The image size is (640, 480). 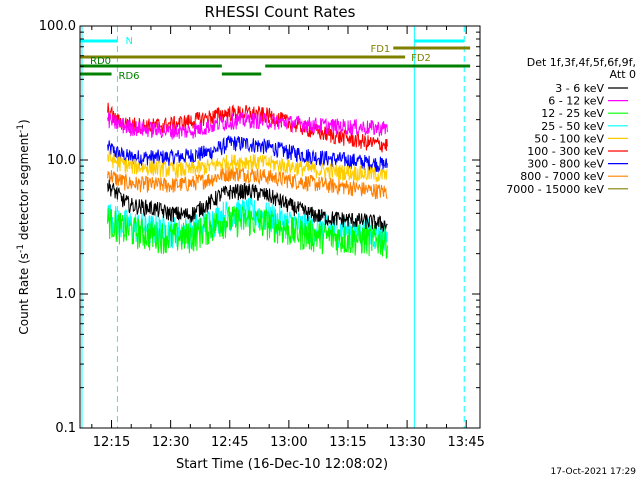 What do you see at coordinates (623, 74) in the screenshot?
I see `legend-header-line: Att 0` at bounding box center [623, 74].